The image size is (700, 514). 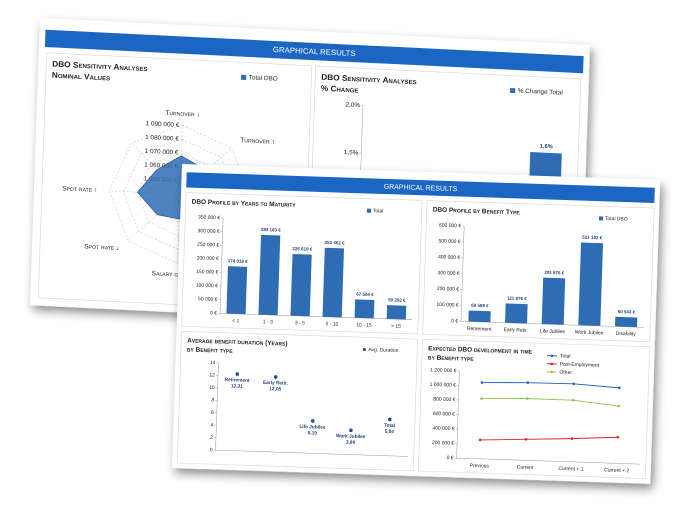 I want to click on x-tick-label: 3 - 5, so click(x=300, y=323).